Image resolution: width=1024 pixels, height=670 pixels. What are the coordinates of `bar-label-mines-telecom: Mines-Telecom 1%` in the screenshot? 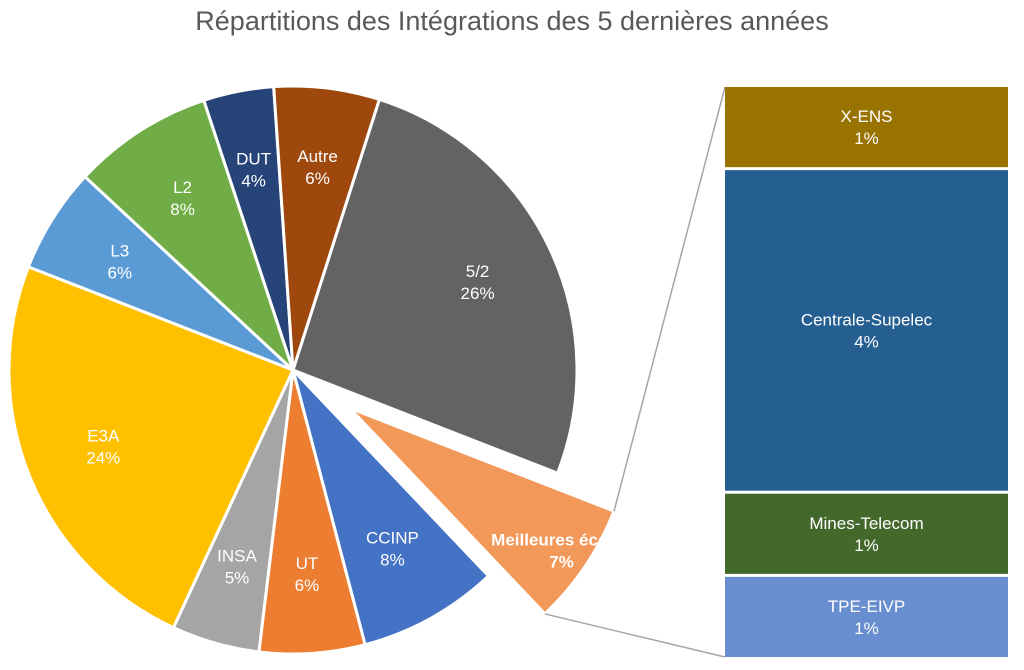 It's located at (866, 534).